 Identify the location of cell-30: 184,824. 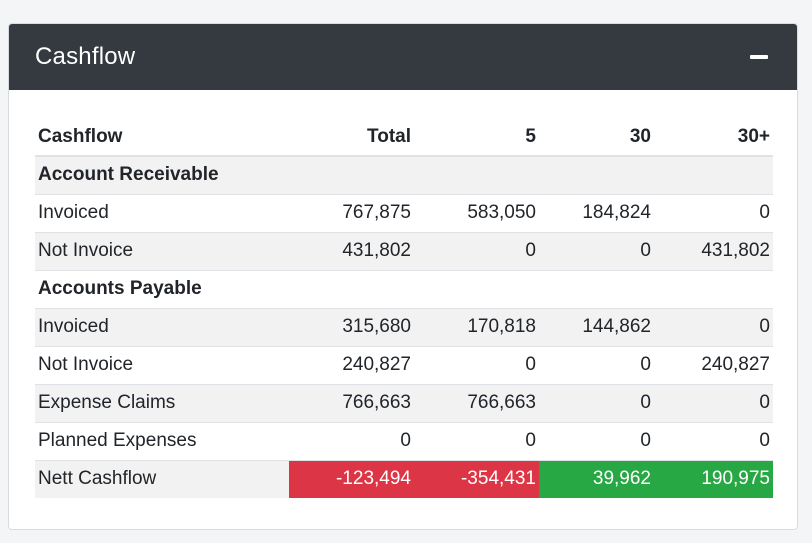
(596, 212).